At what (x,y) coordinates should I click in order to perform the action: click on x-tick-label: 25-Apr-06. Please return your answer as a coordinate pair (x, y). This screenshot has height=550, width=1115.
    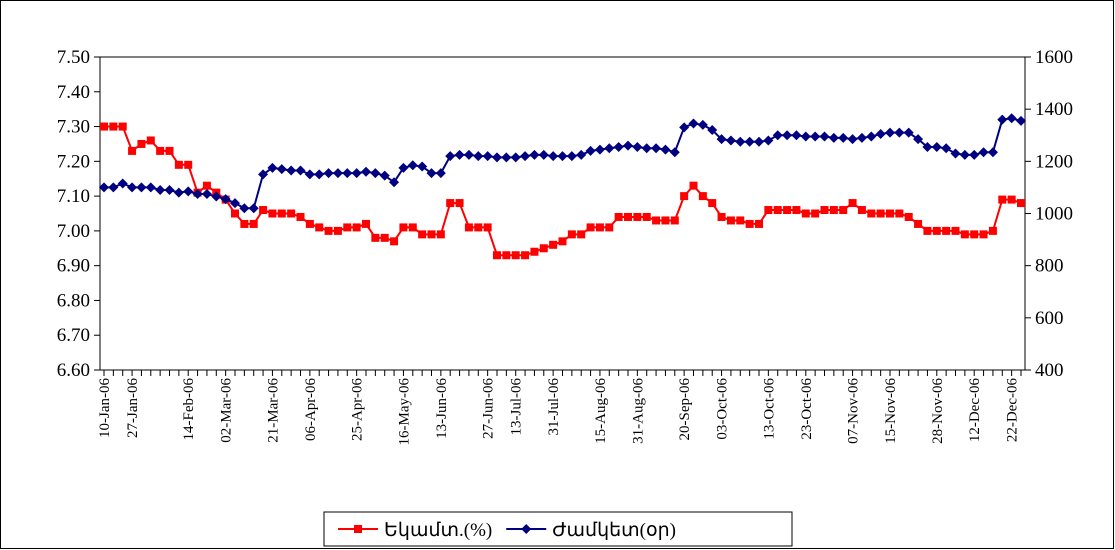
    Looking at the image, I should click on (358, 410).